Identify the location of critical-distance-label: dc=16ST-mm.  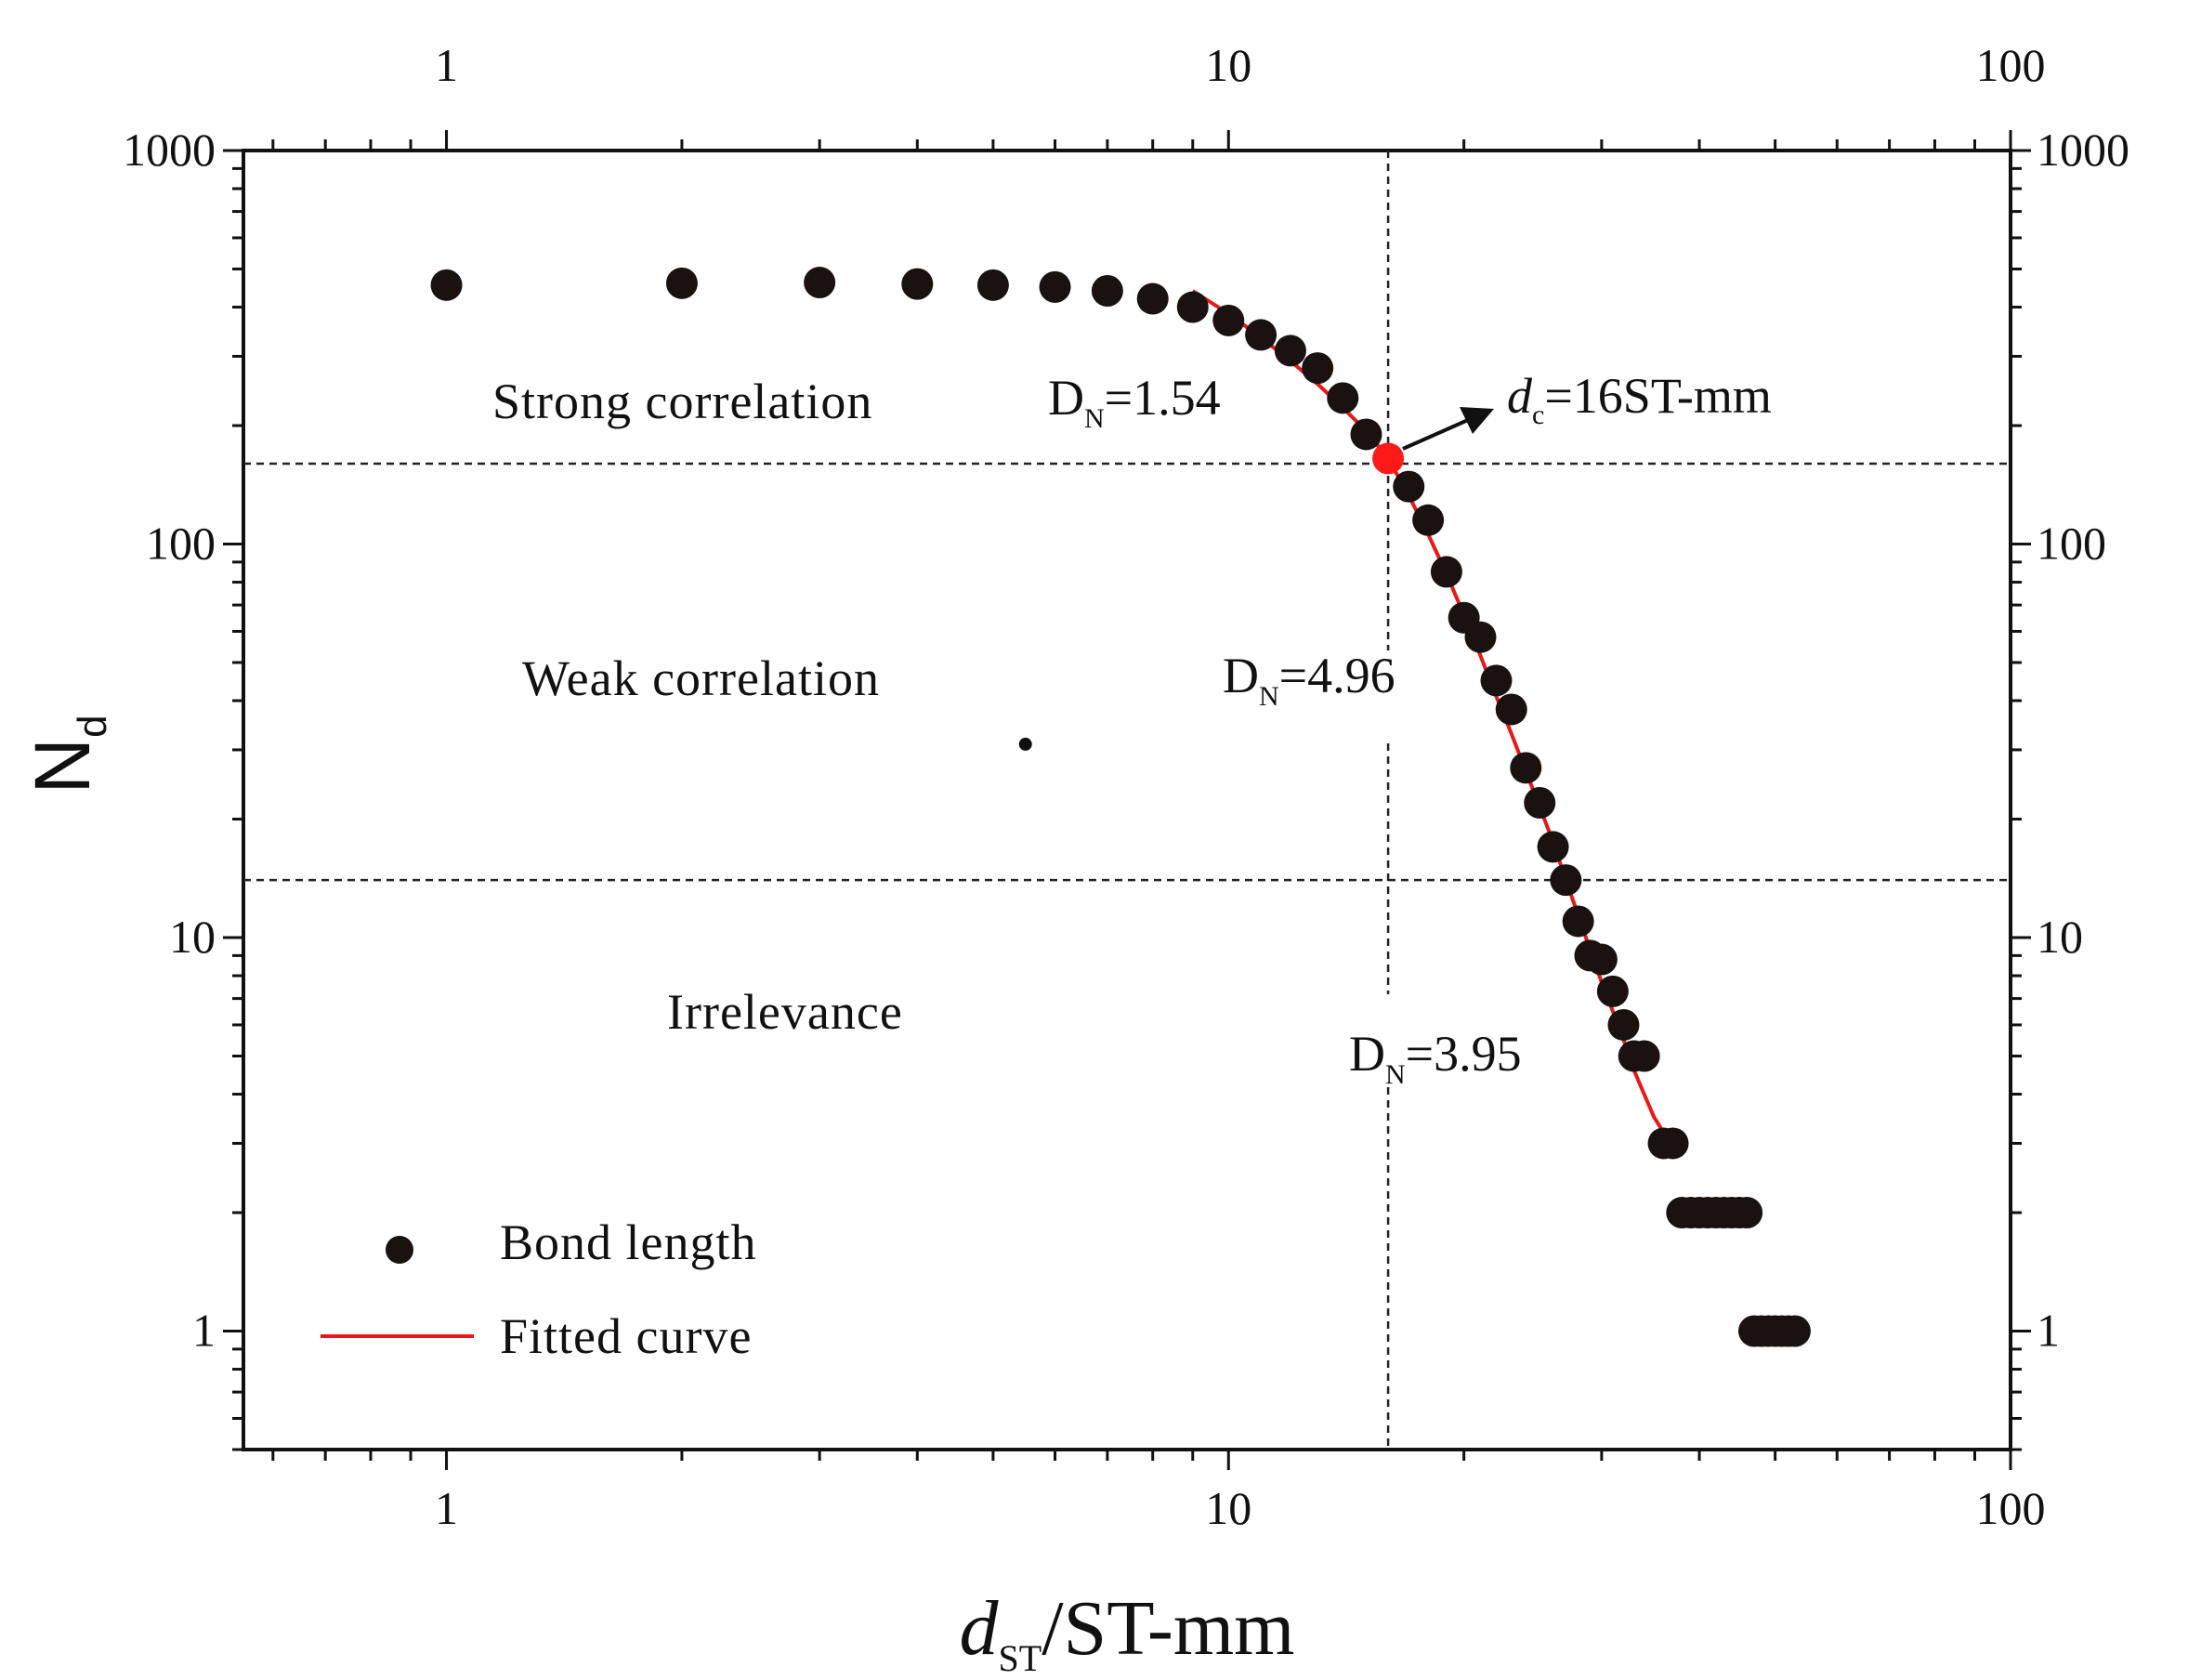
(1640, 399).